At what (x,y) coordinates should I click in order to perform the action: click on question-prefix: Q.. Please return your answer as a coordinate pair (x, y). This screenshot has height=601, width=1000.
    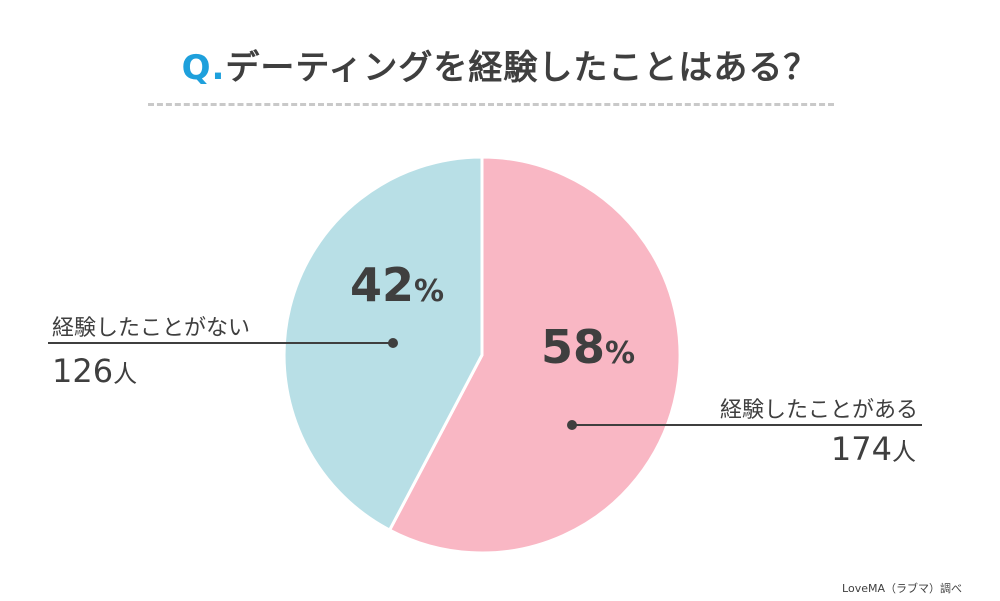
    Looking at the image, I should click on (203, 68).